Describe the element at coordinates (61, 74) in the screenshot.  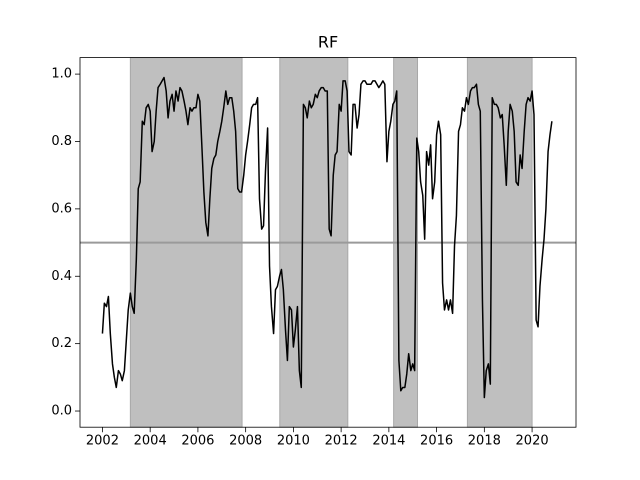
I see `y-tick-label: 1.0` at that location.